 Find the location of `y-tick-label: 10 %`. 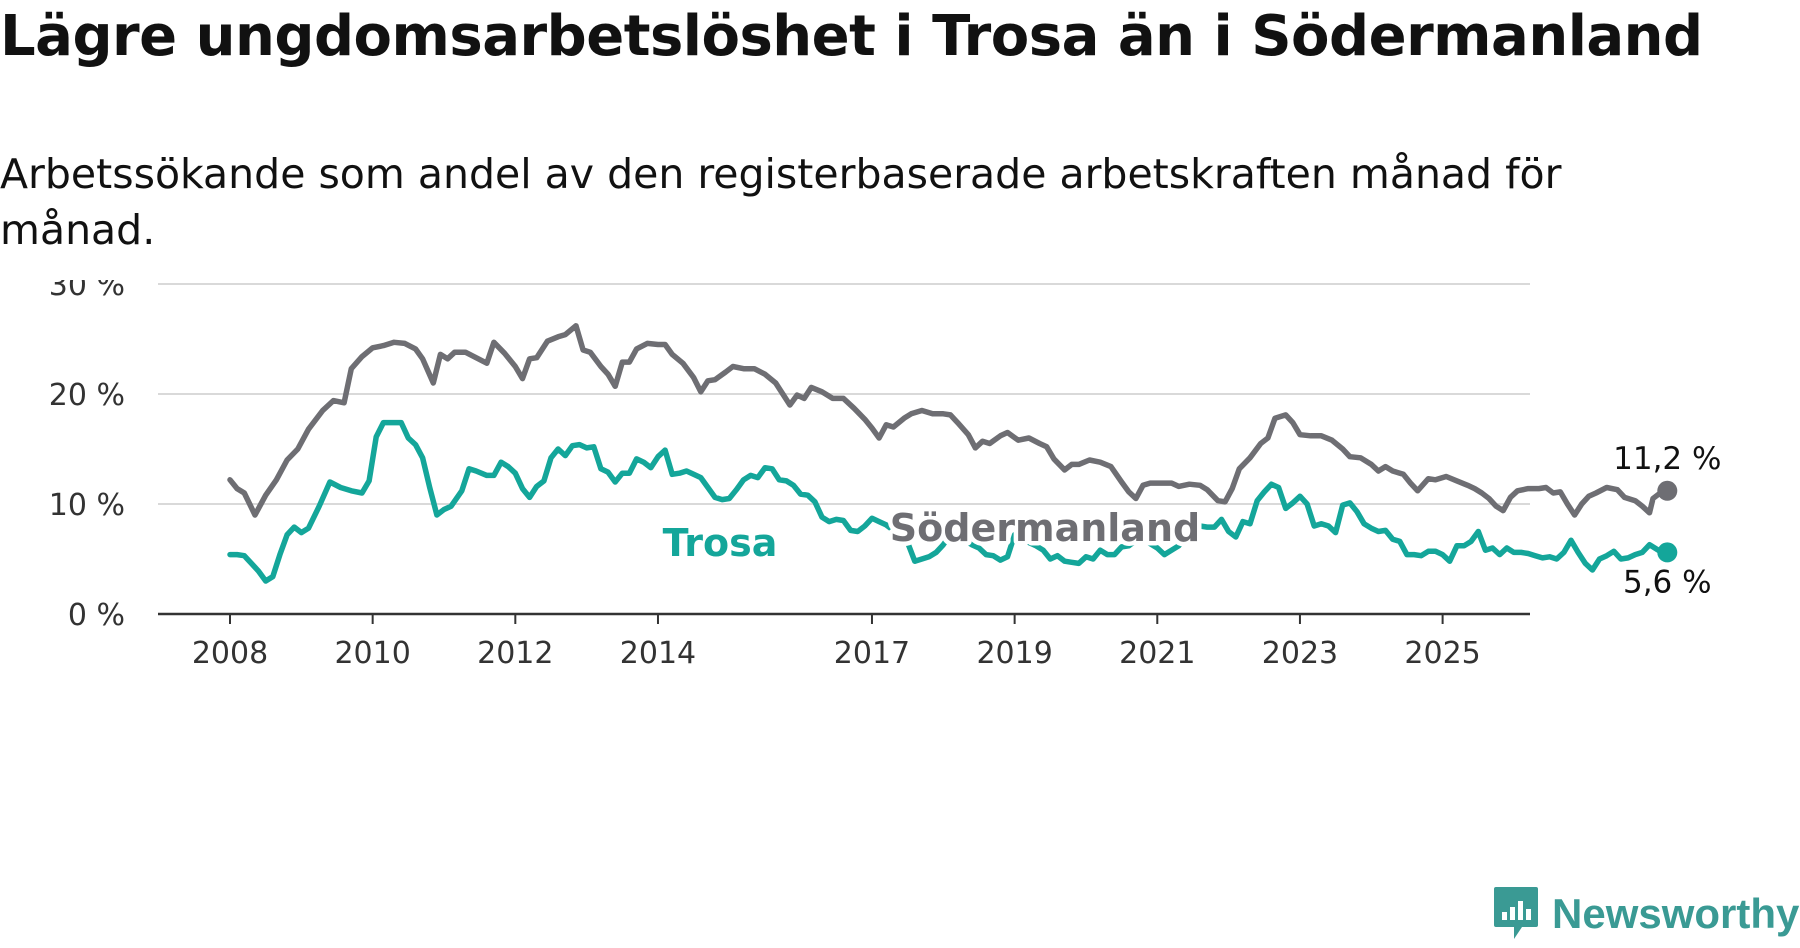

y-tick-label: 10 % is located at coordinates (87, 505).